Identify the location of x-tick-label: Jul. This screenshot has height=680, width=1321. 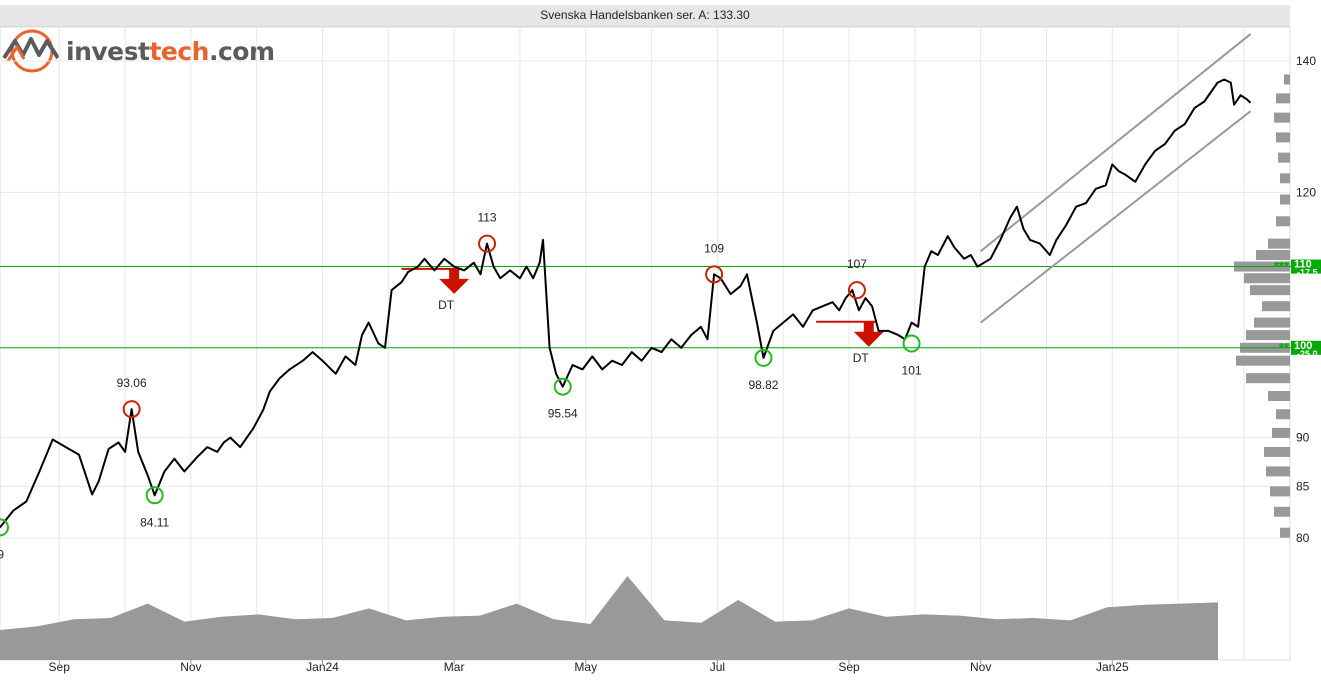
(717, 667).